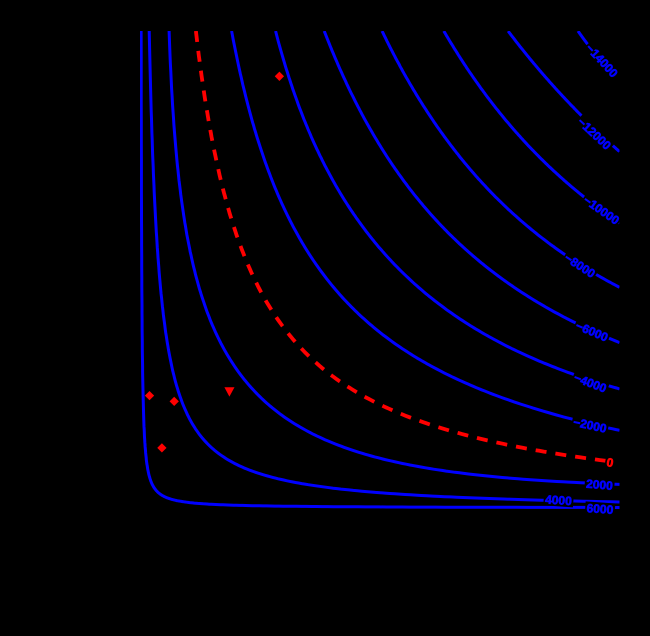 This screenshot has height=636, width=650. Describe the element at coordinates (600, 485) in the screenshot. I see `svg-text: 2000` at that location.